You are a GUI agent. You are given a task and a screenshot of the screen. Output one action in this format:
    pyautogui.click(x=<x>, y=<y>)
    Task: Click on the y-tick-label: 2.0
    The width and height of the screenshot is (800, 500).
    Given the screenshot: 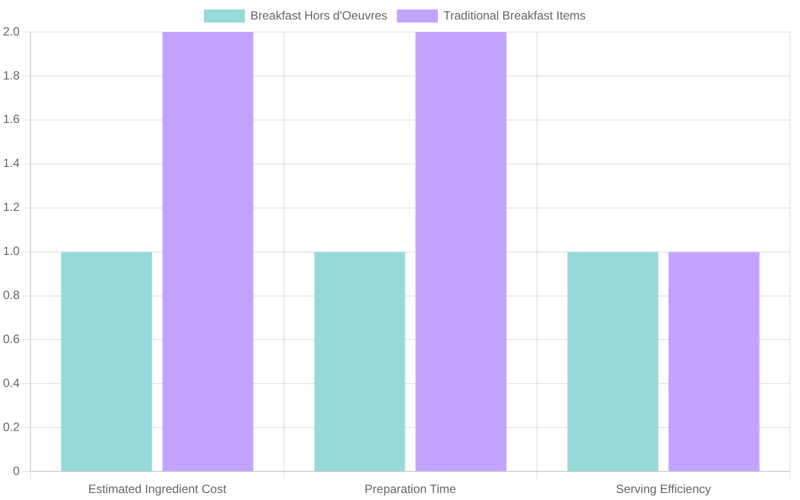 What is the action you would take?
    pyautogui.click(x=11, y=31)
    